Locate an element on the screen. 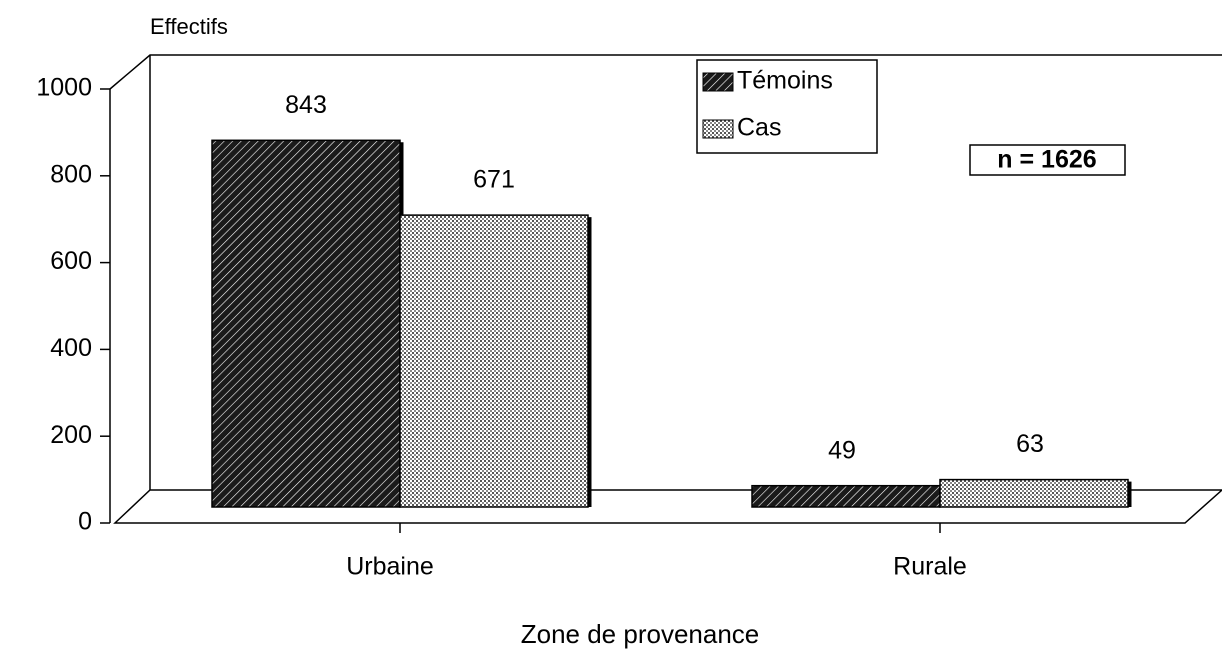  annotation: n = 1626 is located at coordinates (1046, 160).